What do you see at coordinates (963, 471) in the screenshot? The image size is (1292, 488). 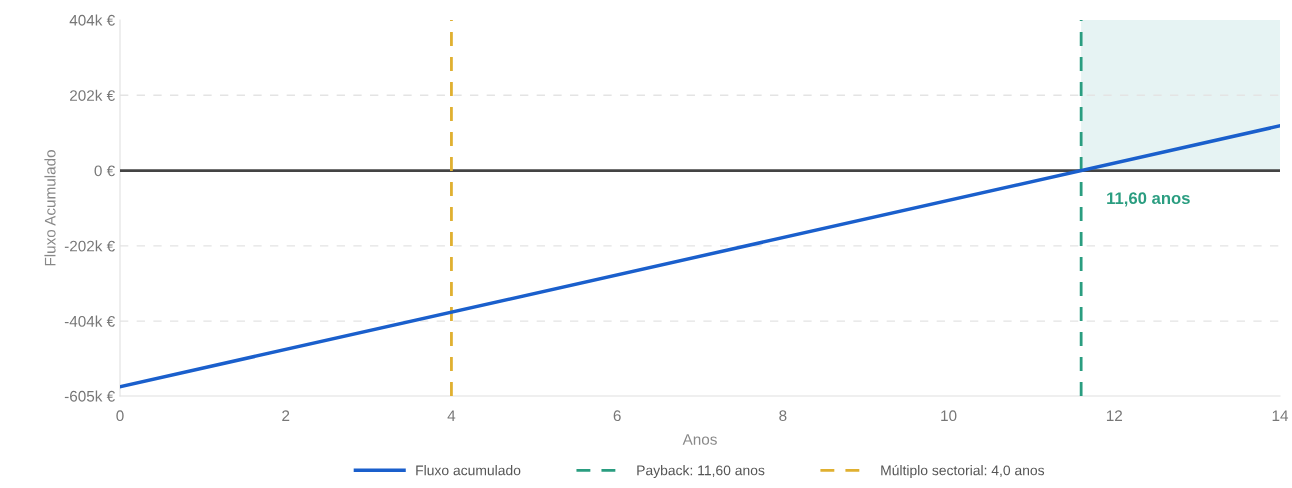 I see `legend-label: Múltiplo sectorial: 4,0 anos` at bounding box center [963, 471].